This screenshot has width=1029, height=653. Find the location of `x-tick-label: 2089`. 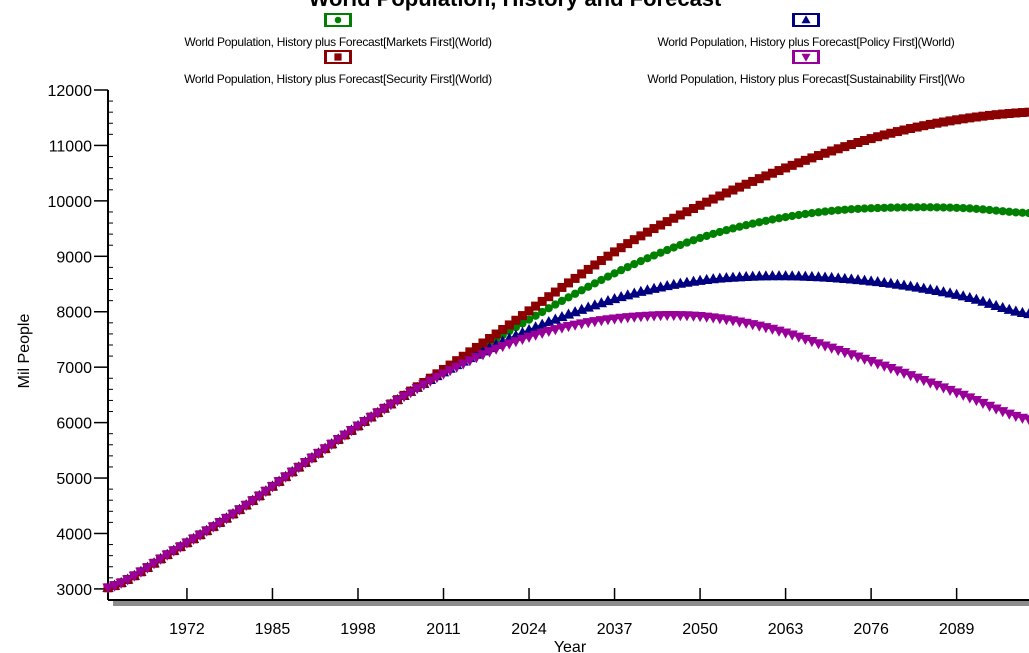

x-tick-label: 2089 is located at coordinates (957, 629).